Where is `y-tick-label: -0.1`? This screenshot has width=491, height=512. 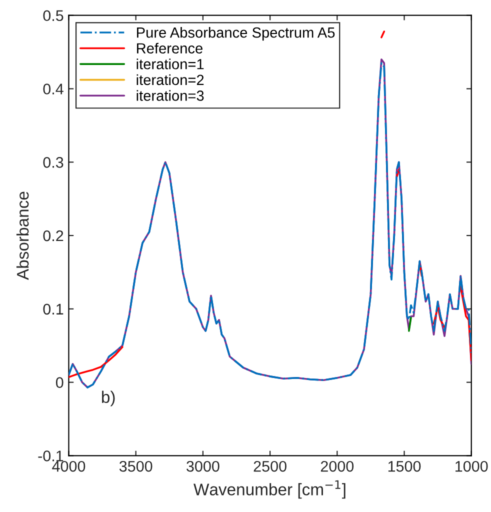 y-tick-label: -0.1 is located at coordinates (51, 456).